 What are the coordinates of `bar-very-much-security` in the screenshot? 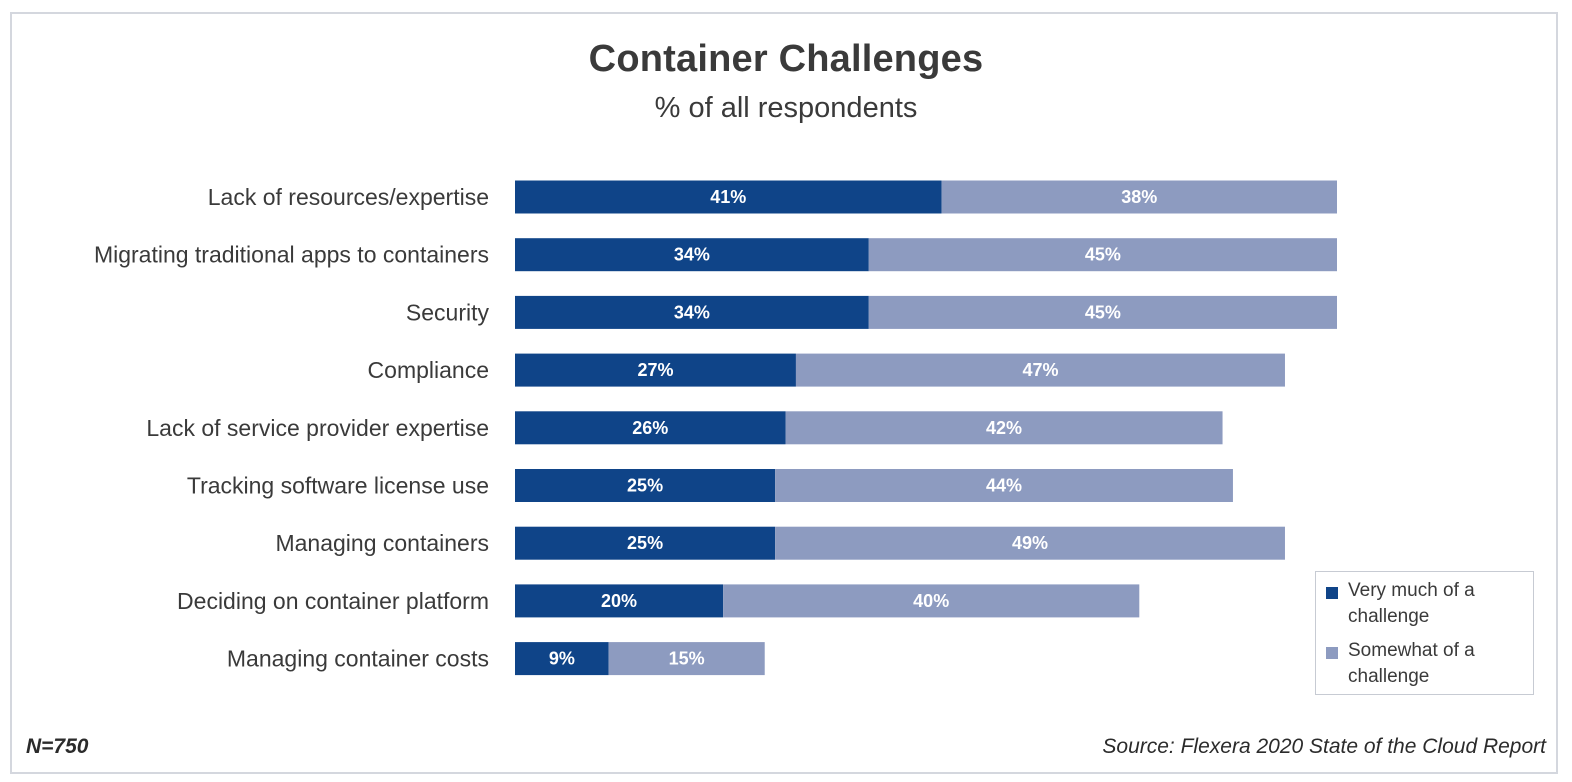 It's located at (692, 312).